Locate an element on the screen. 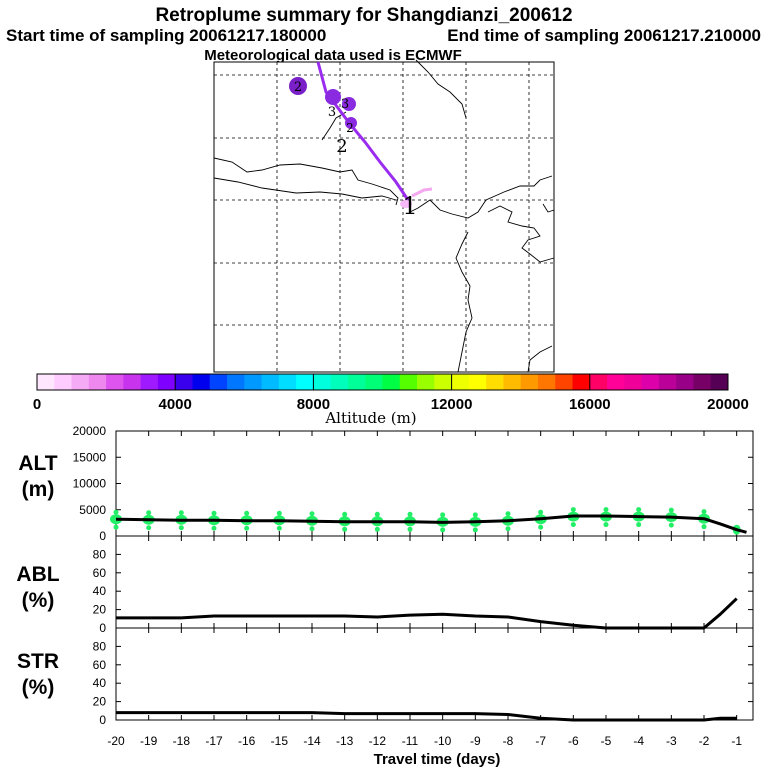 This screenshot has height=768, width=768. alt-label: ALT is located at coordinates (37, 463).